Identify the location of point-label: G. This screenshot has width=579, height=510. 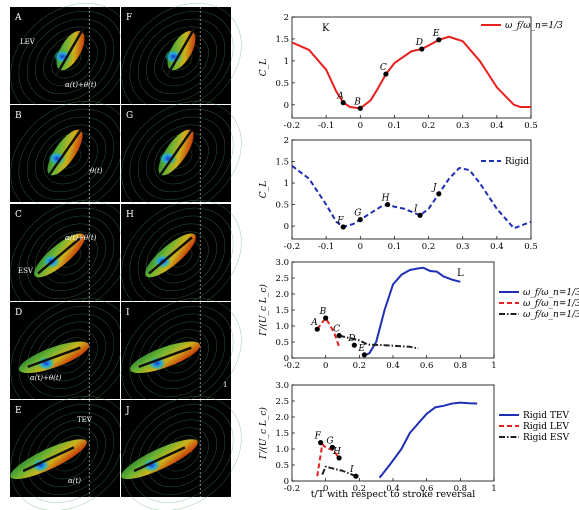
(329, 441).